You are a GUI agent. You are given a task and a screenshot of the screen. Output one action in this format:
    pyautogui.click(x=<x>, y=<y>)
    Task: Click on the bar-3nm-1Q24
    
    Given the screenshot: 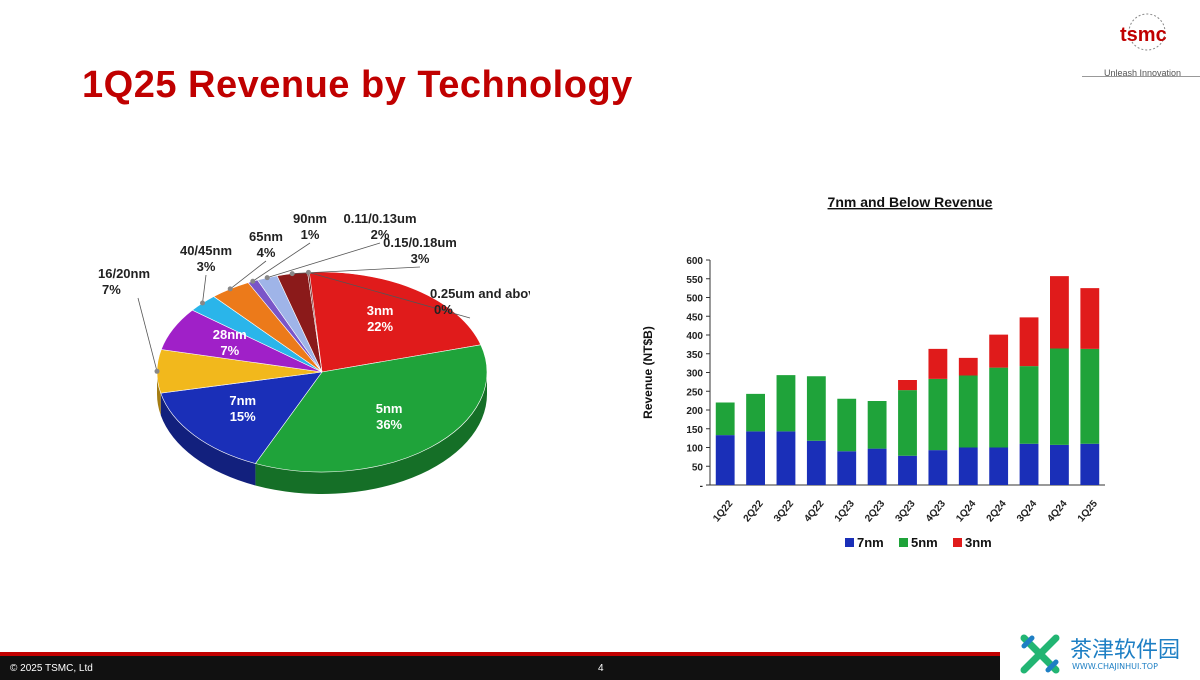 What is the action you would take?
    pyautogui.click(x=968, y=366)
    